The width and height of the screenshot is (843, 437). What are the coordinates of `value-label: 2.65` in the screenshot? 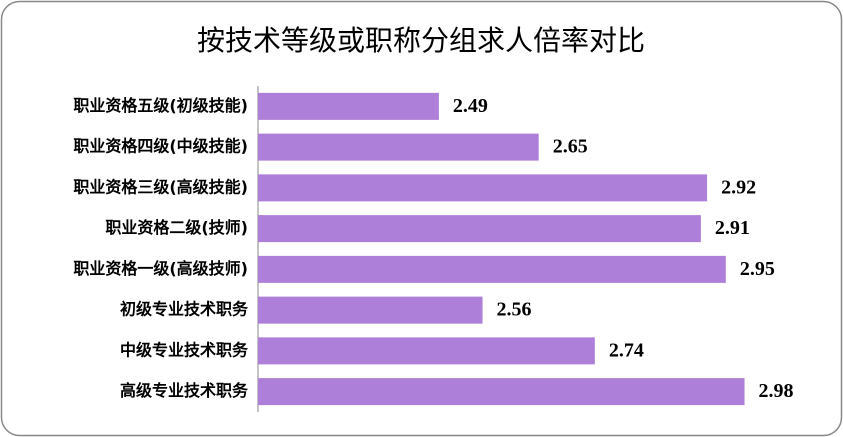 It's located at (570, 147).